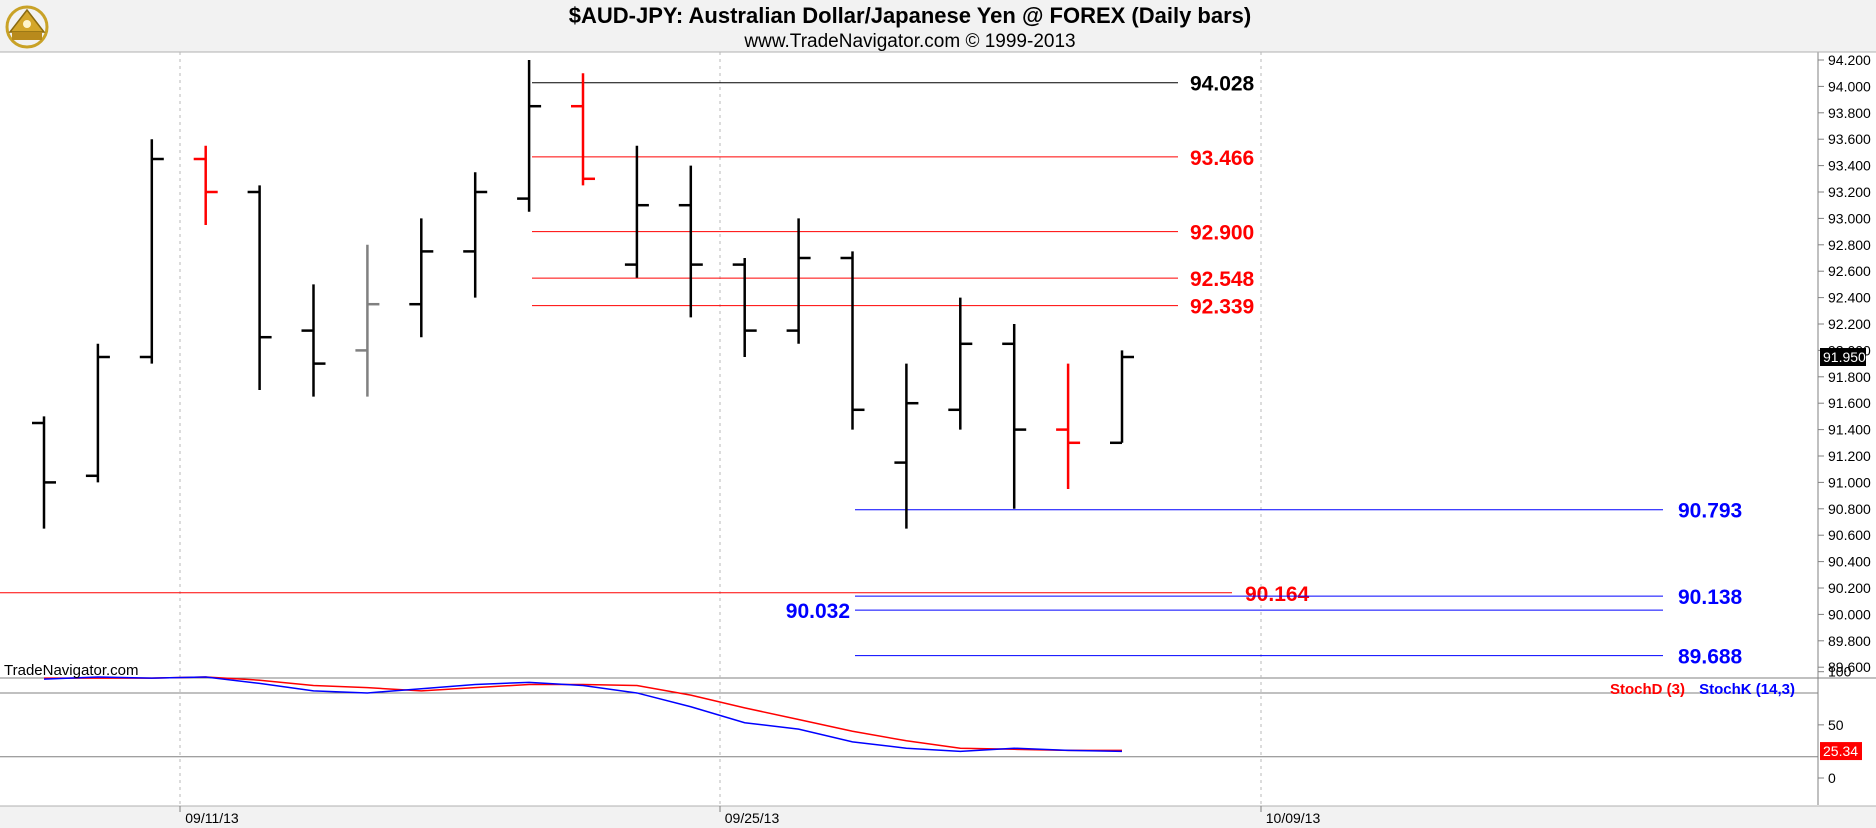 The height and width of the screenshot is (828, 1876). What do you see at coordinates (1849, 139) in the screenshot?
I see `price-tick-label: 93.600` at bounding box center [1849, 139].